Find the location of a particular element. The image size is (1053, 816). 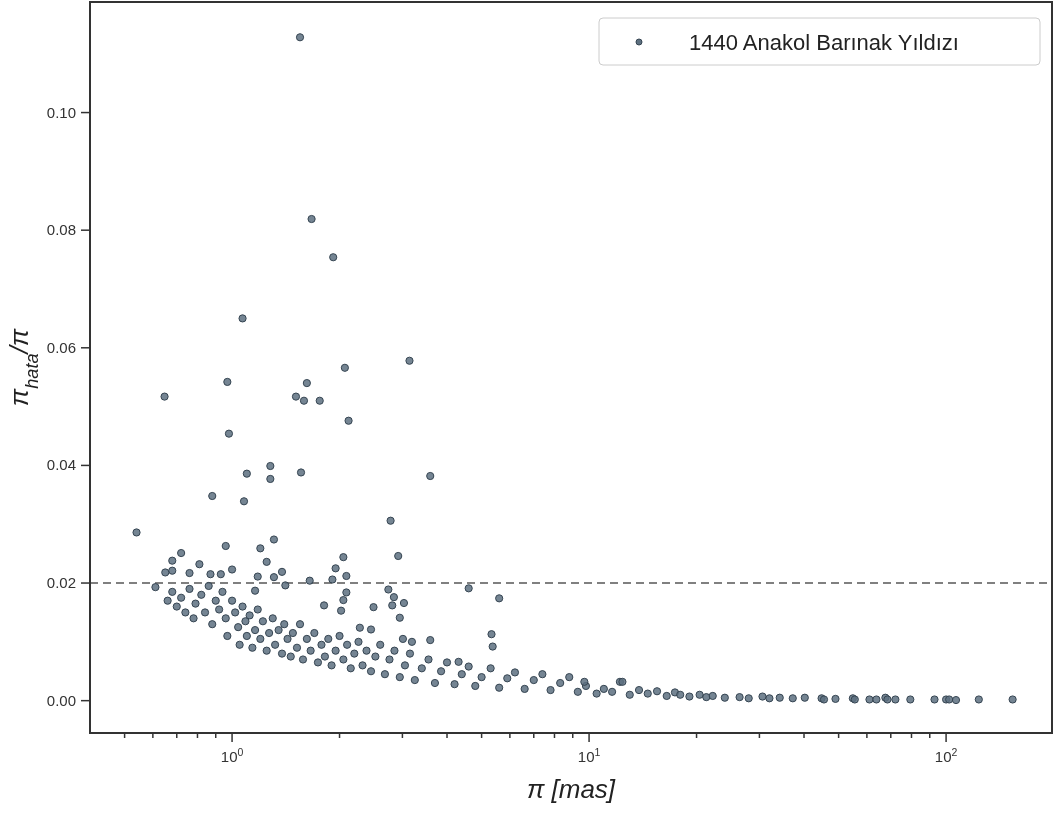

x-tick-label: 10$^{0}$ is located at coordinates (232, 755).